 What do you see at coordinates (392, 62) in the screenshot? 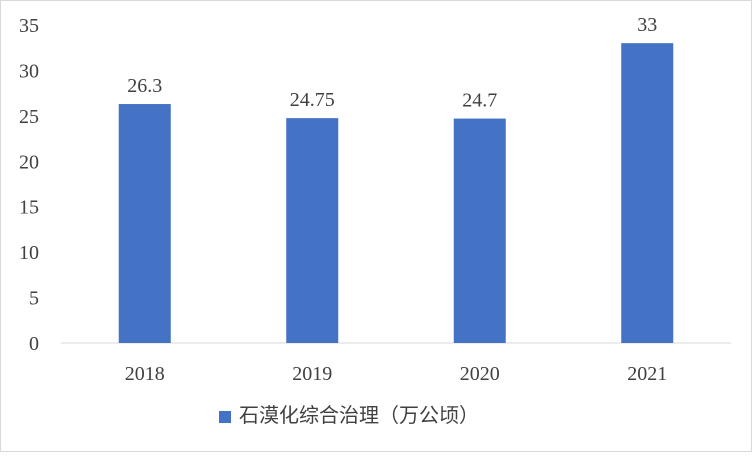
I see `data-labels: 26.3 24.75 24.7 33` at bounding box center [392, 62].